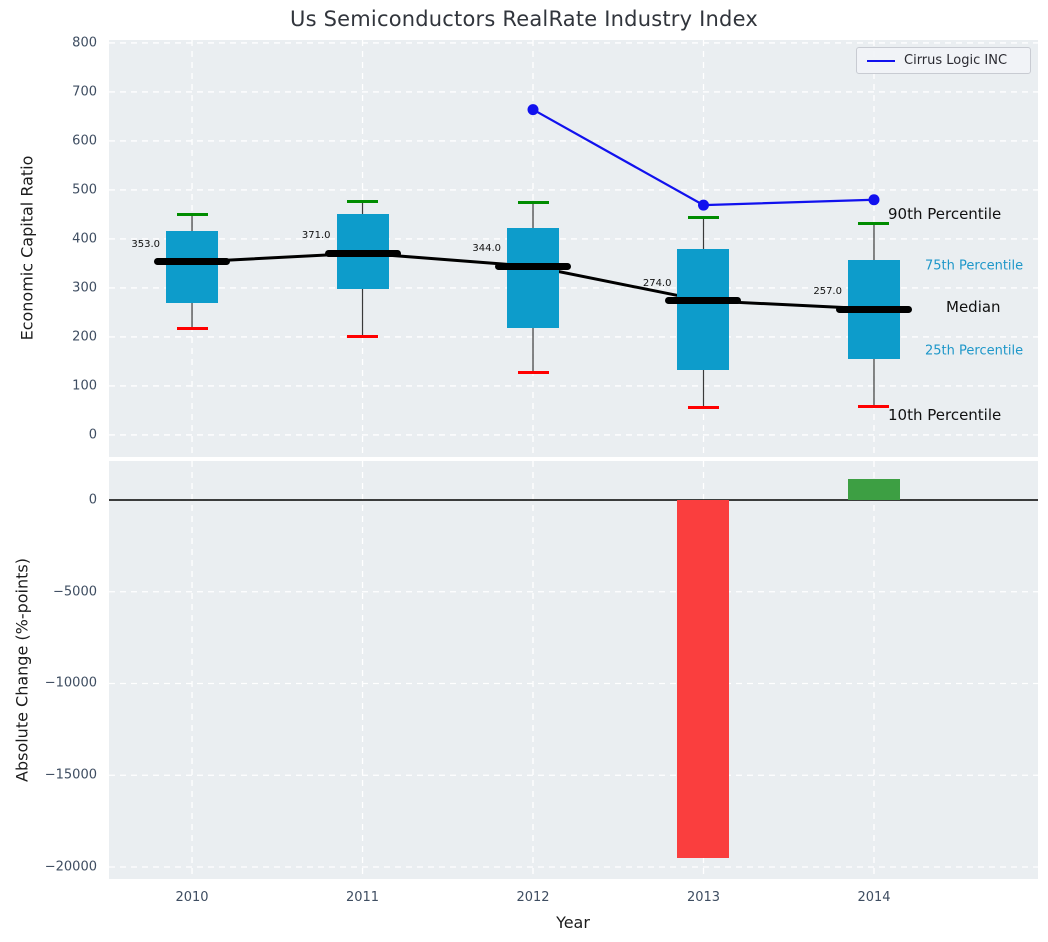 The image size is (1048, 942). What do you see at coordinates (874, 897) in the screenshot?
I see `xtick-2014: 2014` at bounding box center [874, 897].